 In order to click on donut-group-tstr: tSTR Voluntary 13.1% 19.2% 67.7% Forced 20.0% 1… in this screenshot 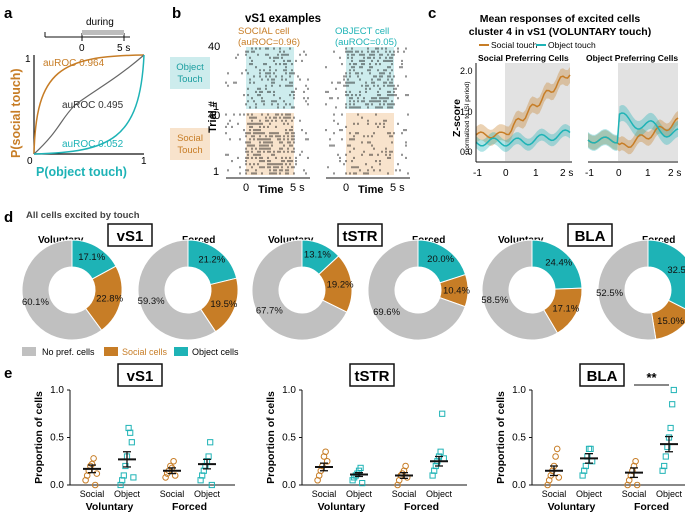, I will do `click(361, 282)`.